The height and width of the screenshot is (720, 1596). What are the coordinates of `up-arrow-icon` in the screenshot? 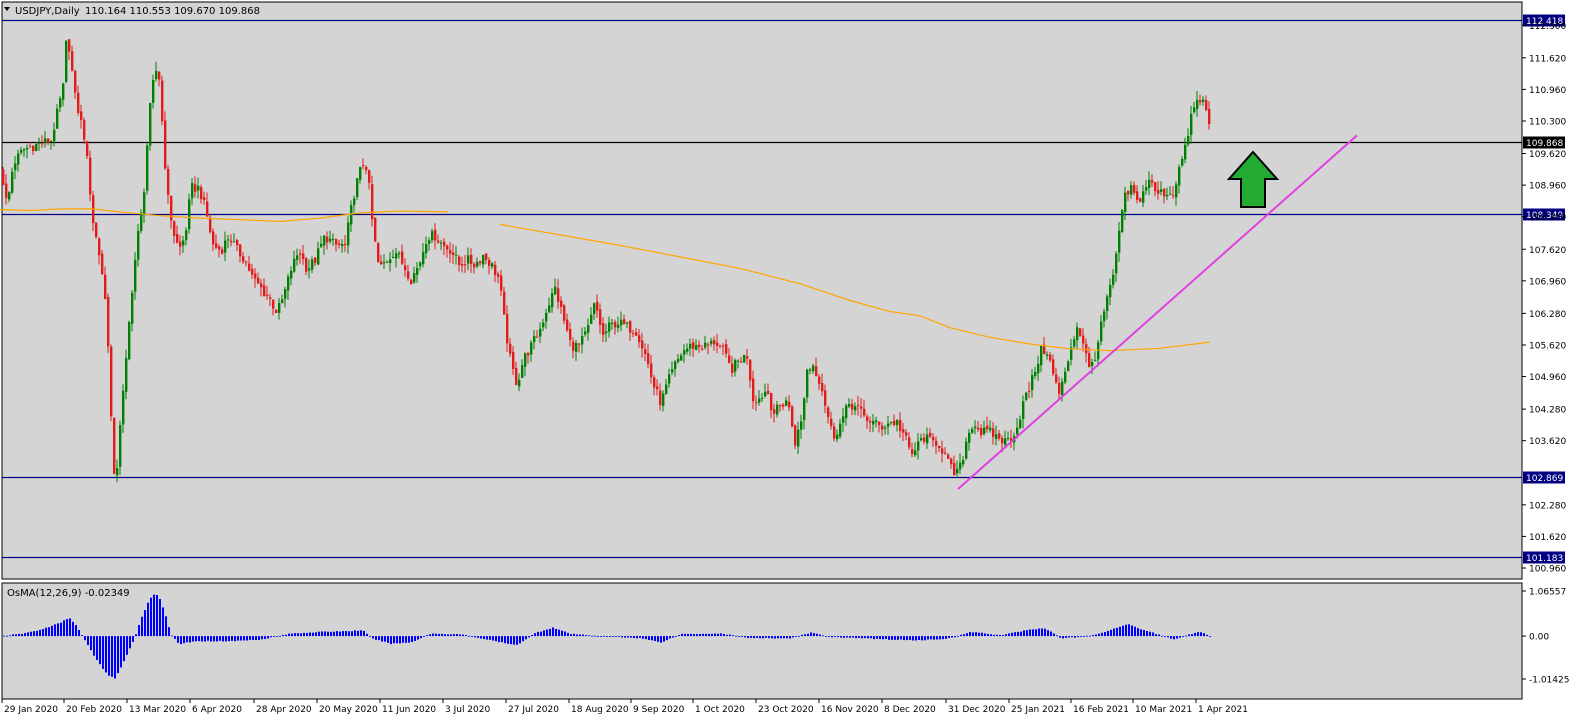 It's located at (1253, 179).